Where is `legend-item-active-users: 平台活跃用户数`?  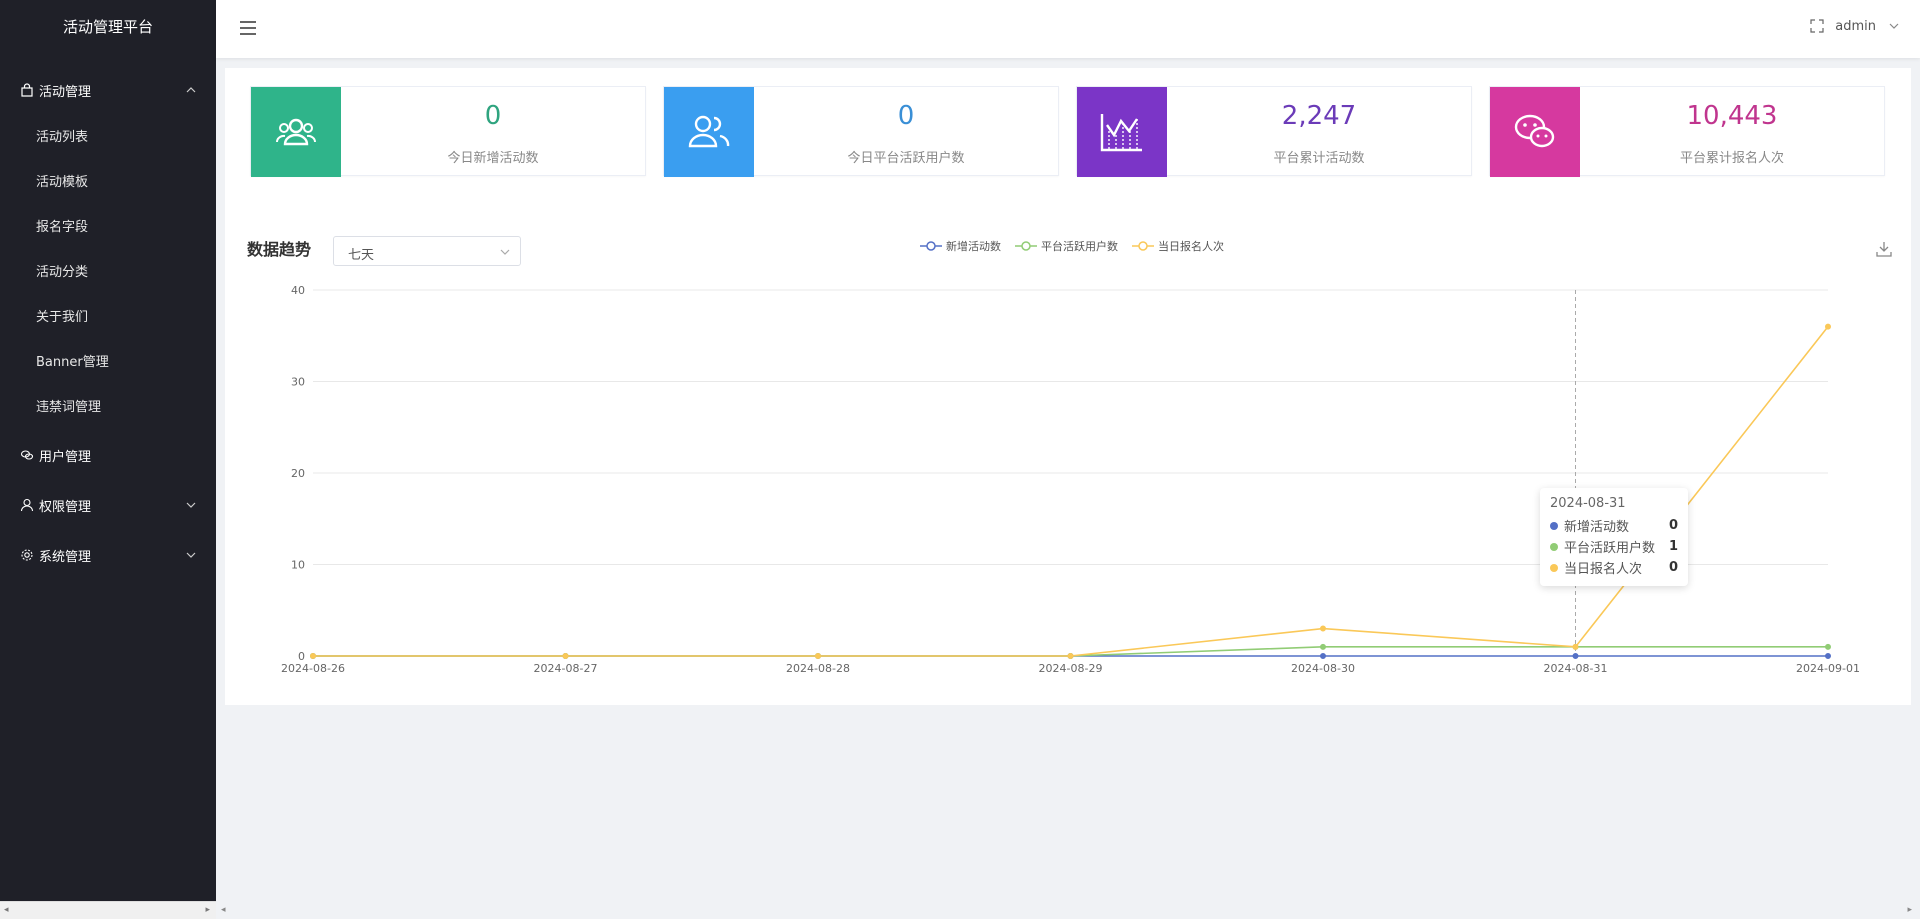
legend-item-active-users: 平台活跃用户数 is located at coordinates (1066, 246).